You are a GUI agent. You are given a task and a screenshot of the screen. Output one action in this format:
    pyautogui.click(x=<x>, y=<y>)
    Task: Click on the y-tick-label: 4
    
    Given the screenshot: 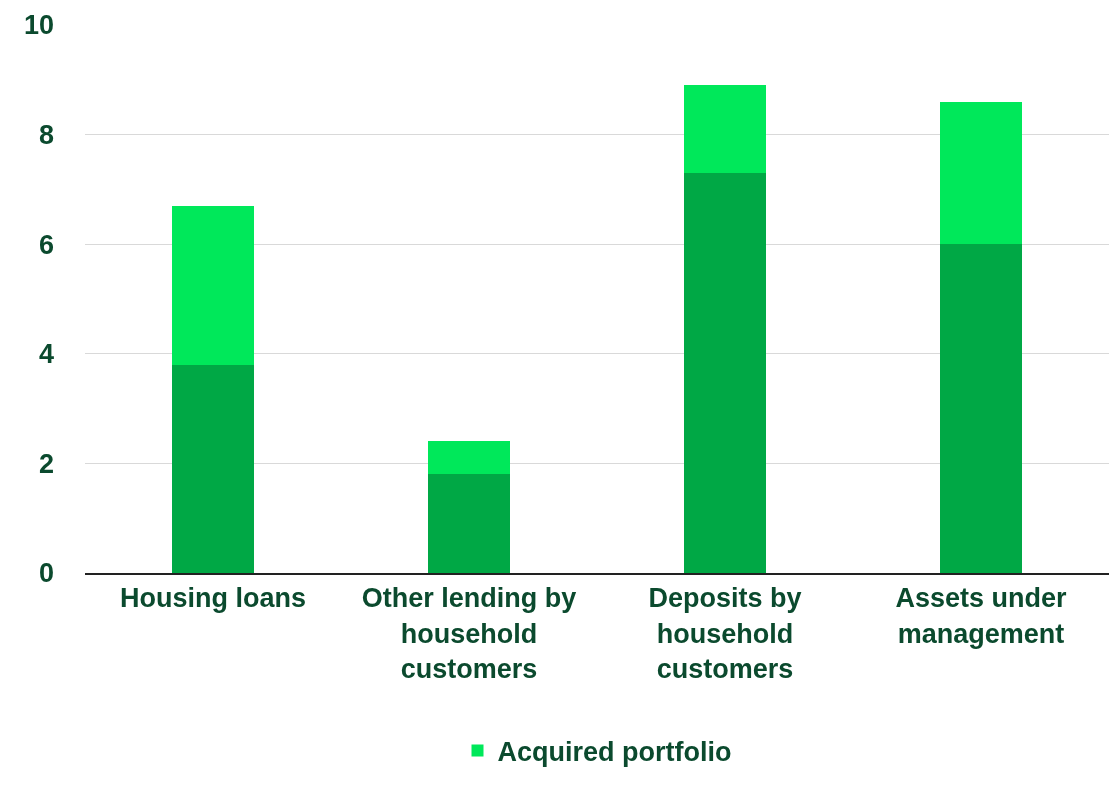 What is the action you would take?
    pyautogui.click(x=46, y=354)
    